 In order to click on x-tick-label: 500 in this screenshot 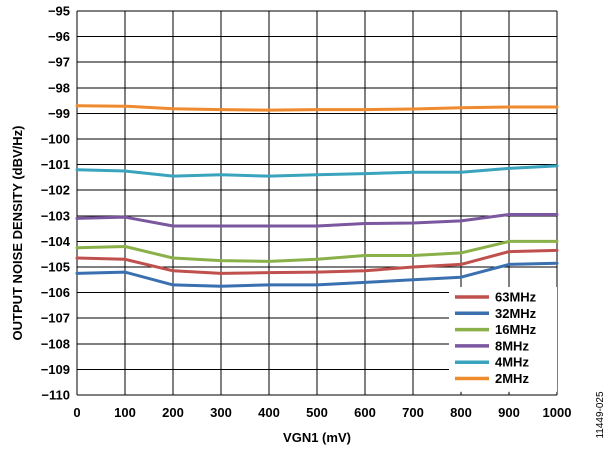, I will do `click(317, 412)`.